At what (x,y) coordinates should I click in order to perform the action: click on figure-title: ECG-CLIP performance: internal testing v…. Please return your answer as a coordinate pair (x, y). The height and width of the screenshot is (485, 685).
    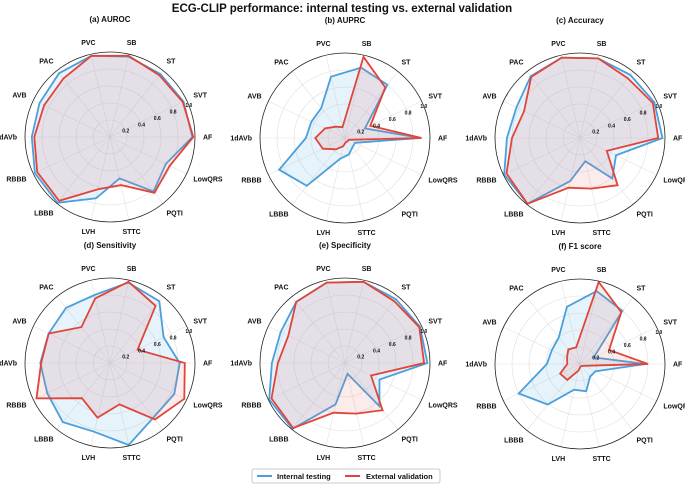
    Looking at the image, I should click on (342, 9).